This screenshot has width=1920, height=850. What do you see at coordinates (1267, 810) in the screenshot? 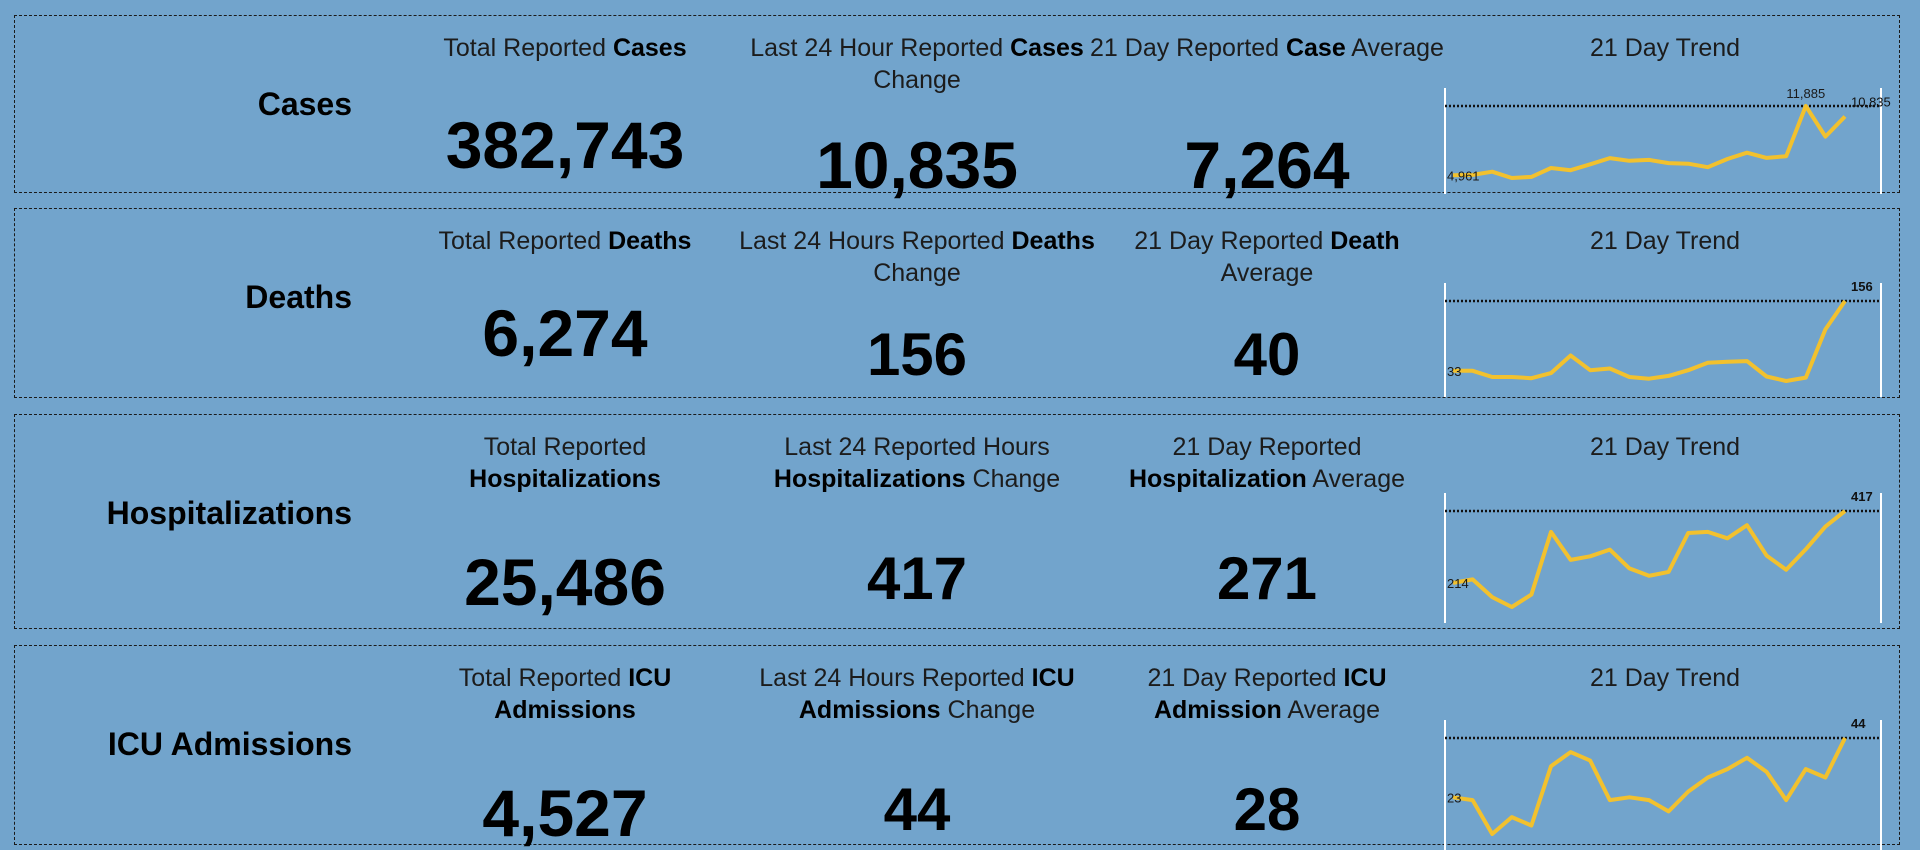
I see `kpi-value: 28` at bounding box center [1267, 810].